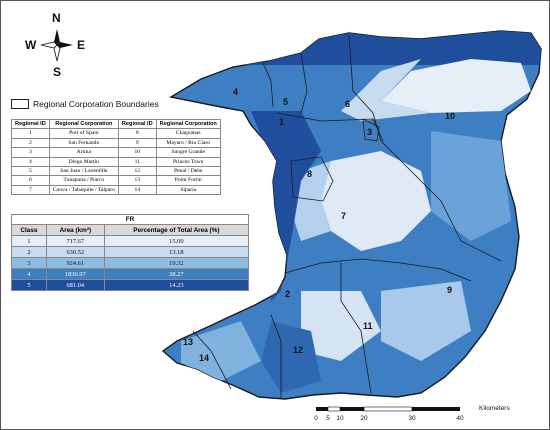 This screenshot has height=430, width=550. I want to click on fr-percentage-cell: 19.32, so click(176, 263).